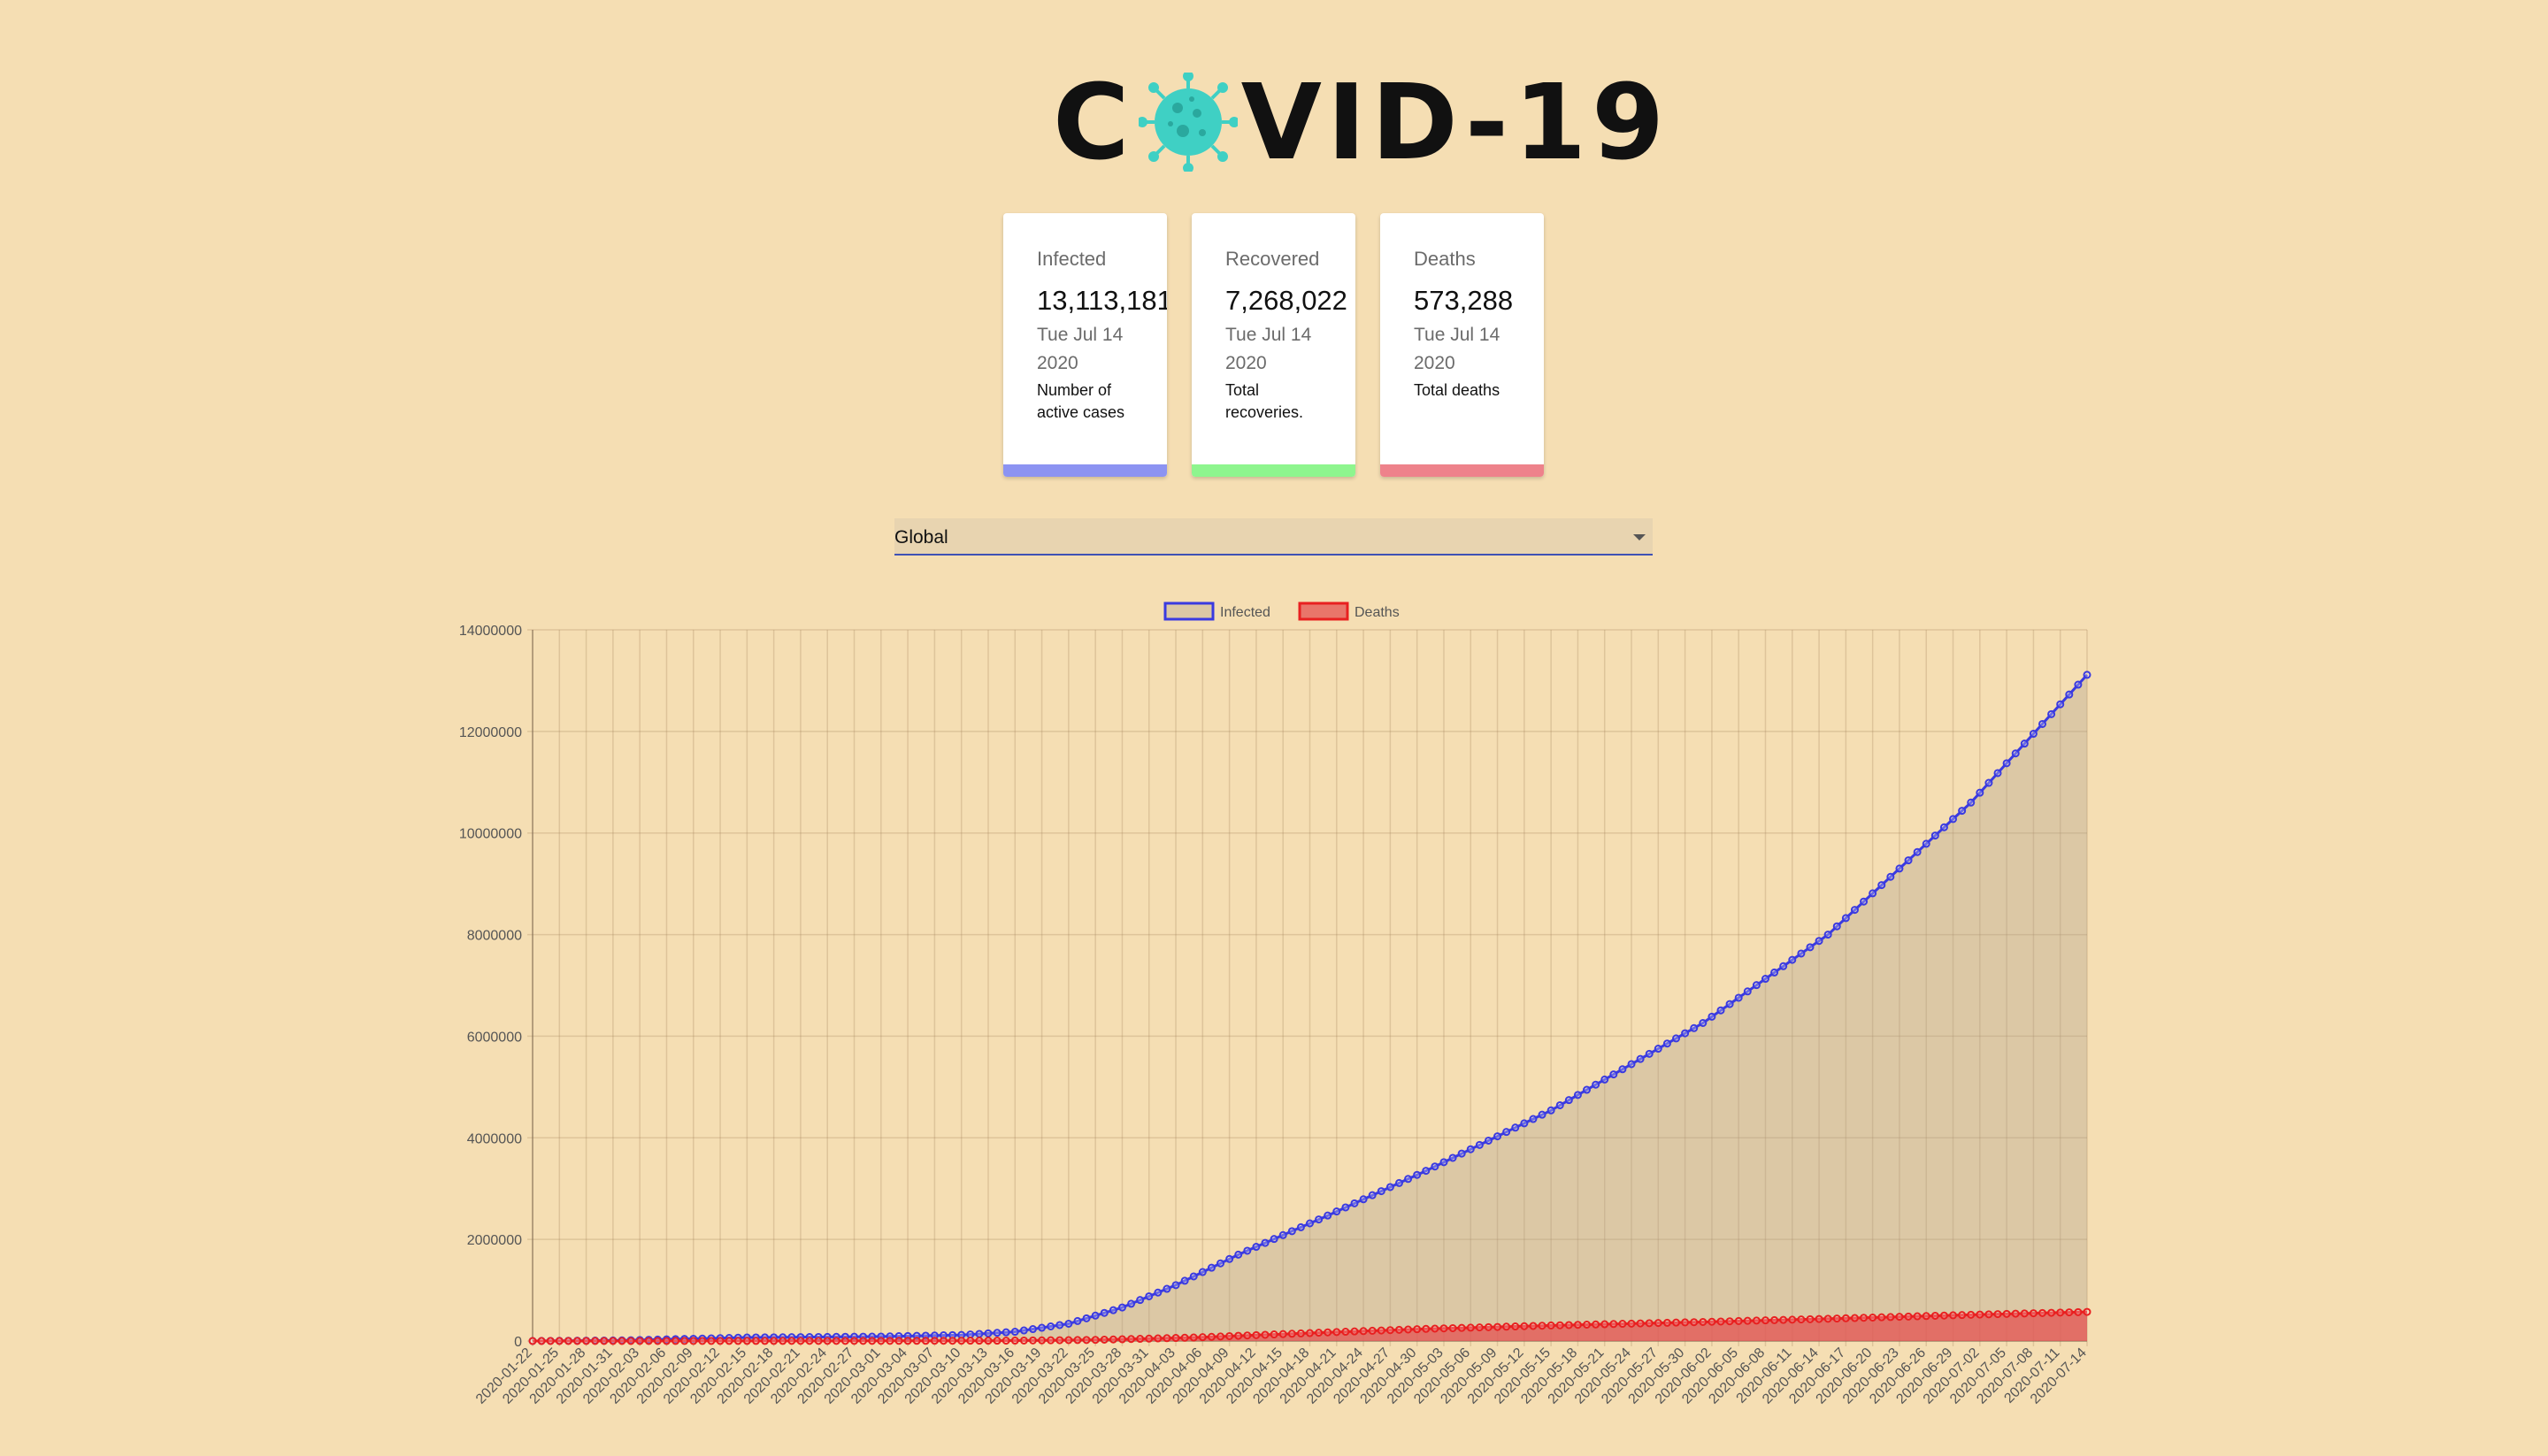 The width and height of the screenshot is (2548, 1456). Describe the element at coordinates (1272, 259) in the screenshot. I see `card-label: Recovered` at that location.